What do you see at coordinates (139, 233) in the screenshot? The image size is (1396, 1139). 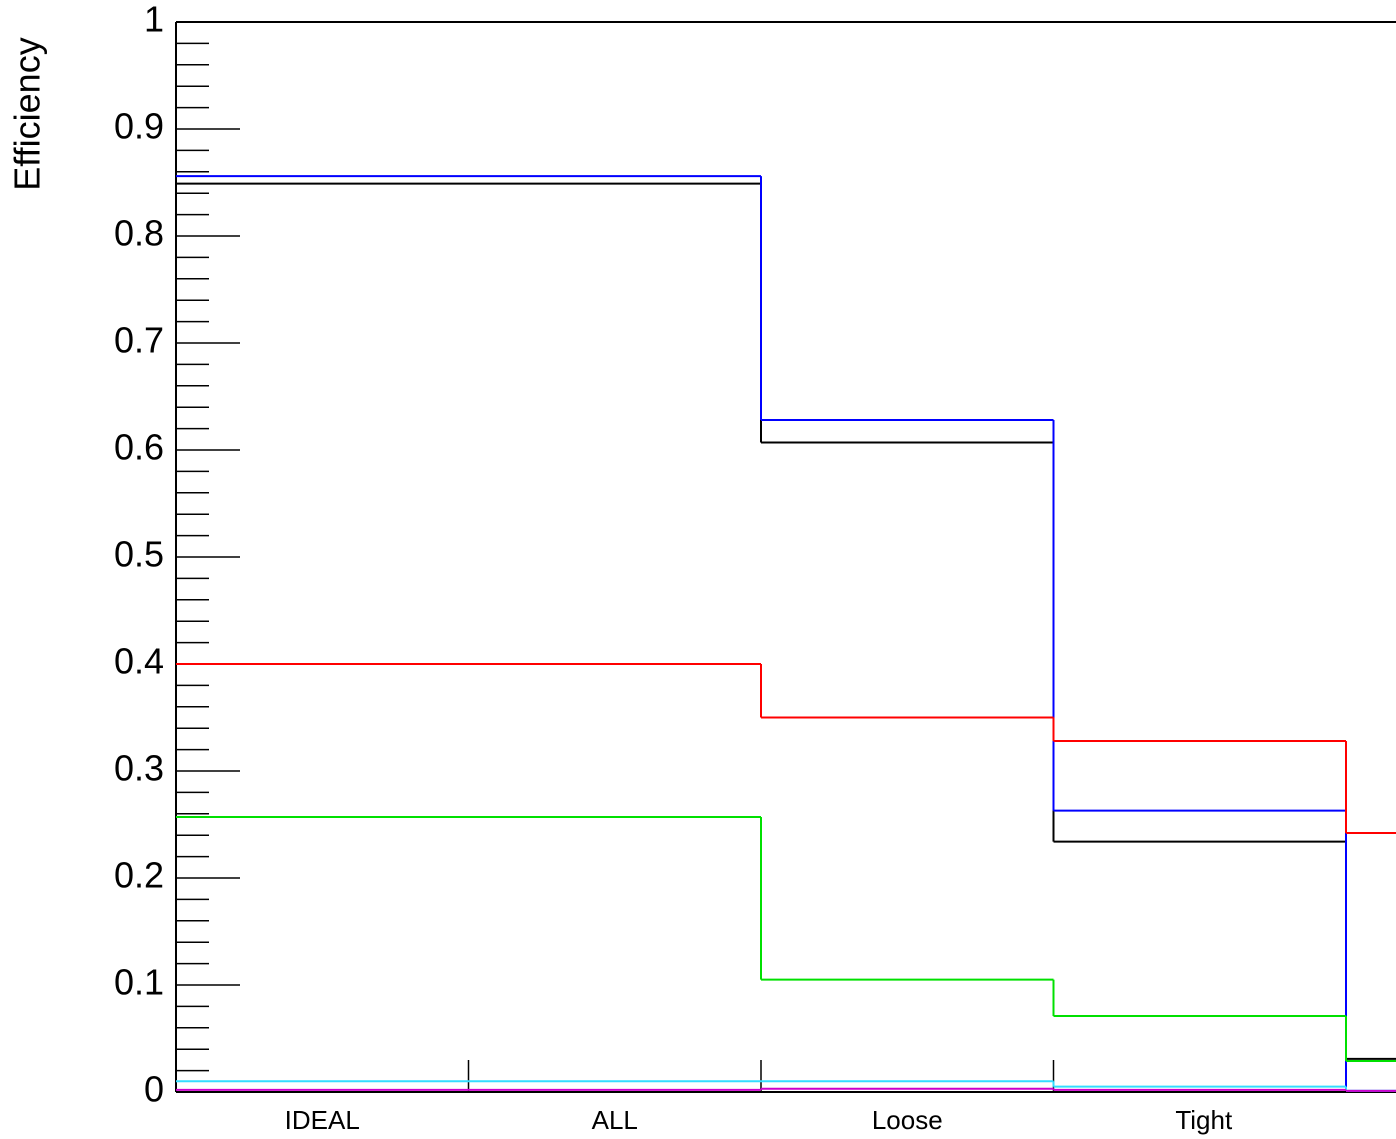 I see `y-tick-label: 0.8` at bounding box center [139, 233].